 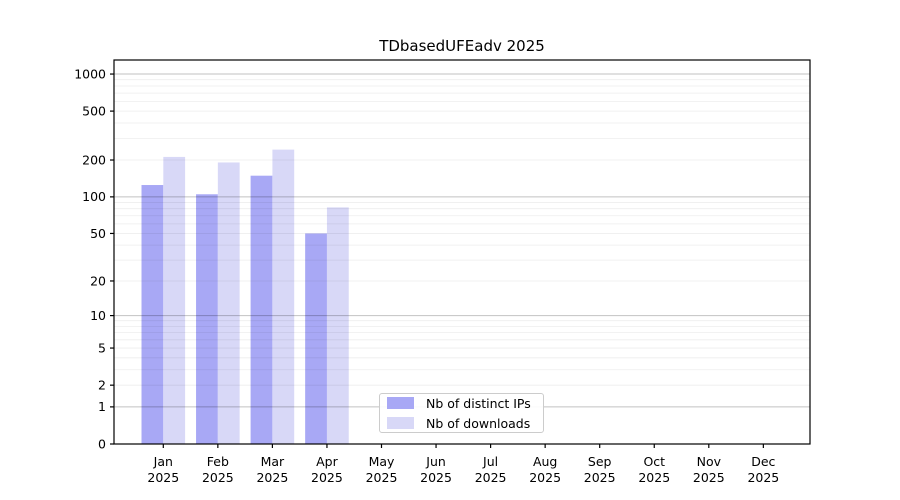 I want to click on bar-downloads-jan, so click(x=174, y=300).